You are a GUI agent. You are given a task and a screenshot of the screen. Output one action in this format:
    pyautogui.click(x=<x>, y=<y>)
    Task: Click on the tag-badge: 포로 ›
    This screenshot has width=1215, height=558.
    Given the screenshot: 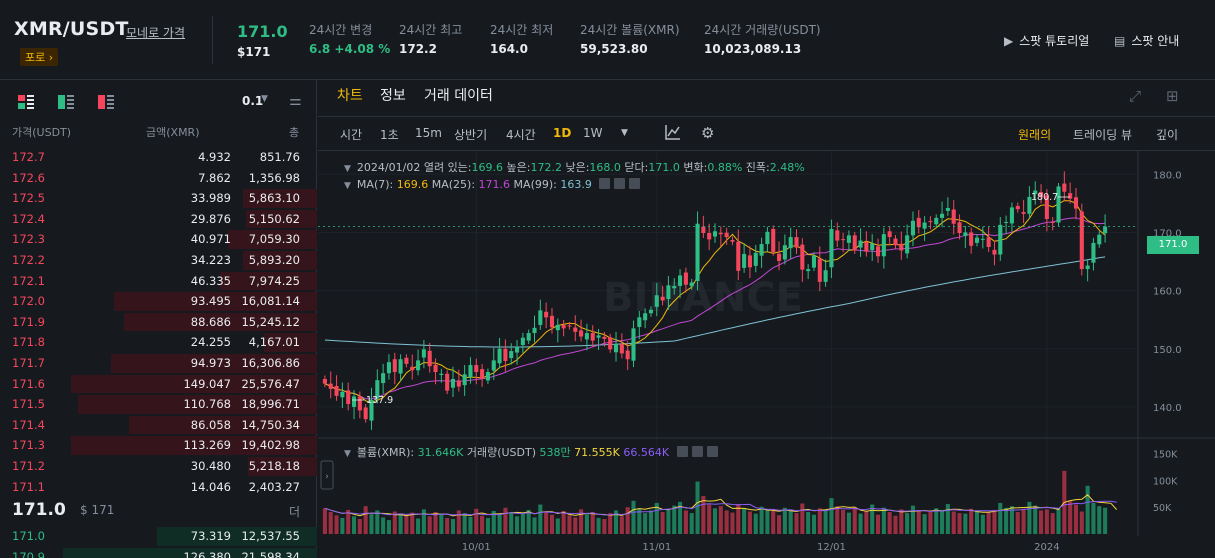 What is the action you would take?
    pyautogui.click(x=39, y=57)
    